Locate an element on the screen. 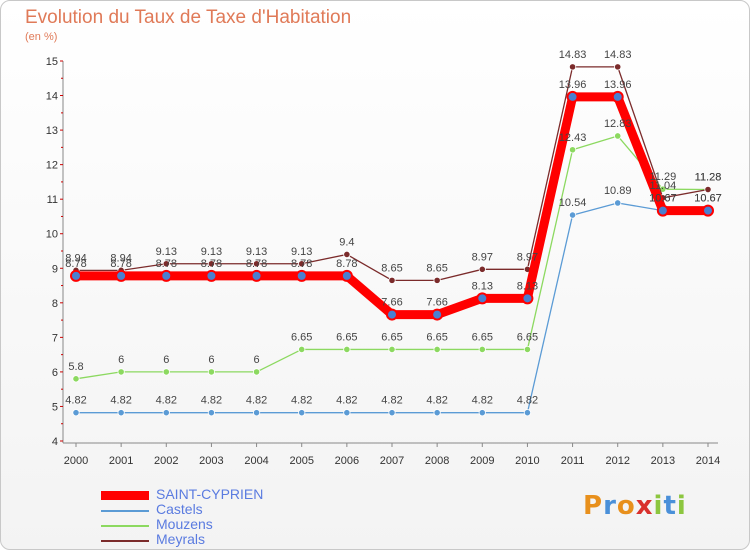 This screenshot has height=550, width=750. data-label: 11.29 is located at coordinates (662, 177).